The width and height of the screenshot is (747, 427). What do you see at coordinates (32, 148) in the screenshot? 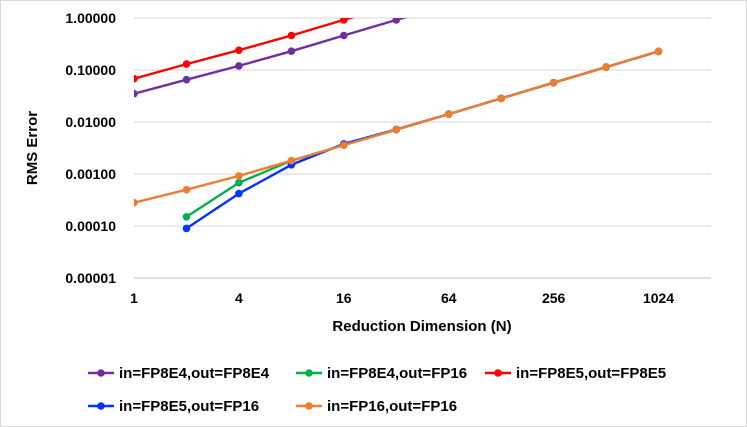
I see `y-axis-title: RMS Error` at bounding box center [32, 148].